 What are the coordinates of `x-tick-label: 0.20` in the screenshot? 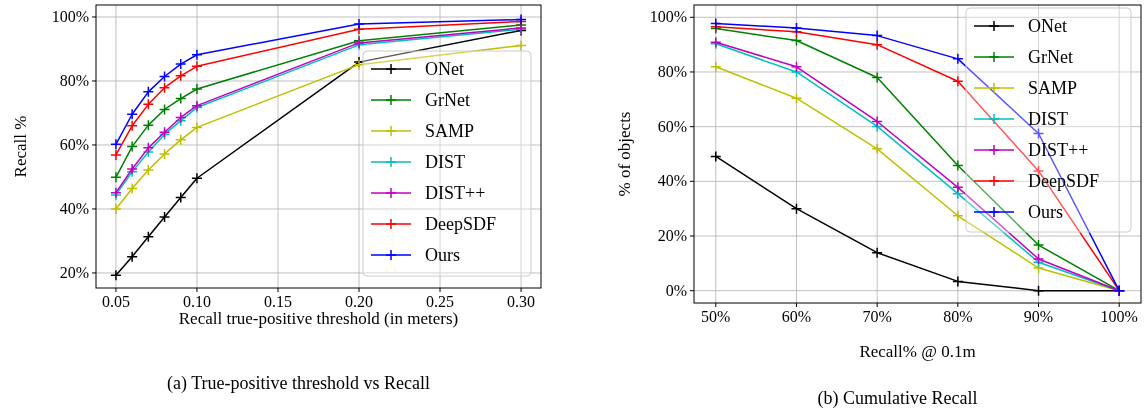 It's located at (359, 301).